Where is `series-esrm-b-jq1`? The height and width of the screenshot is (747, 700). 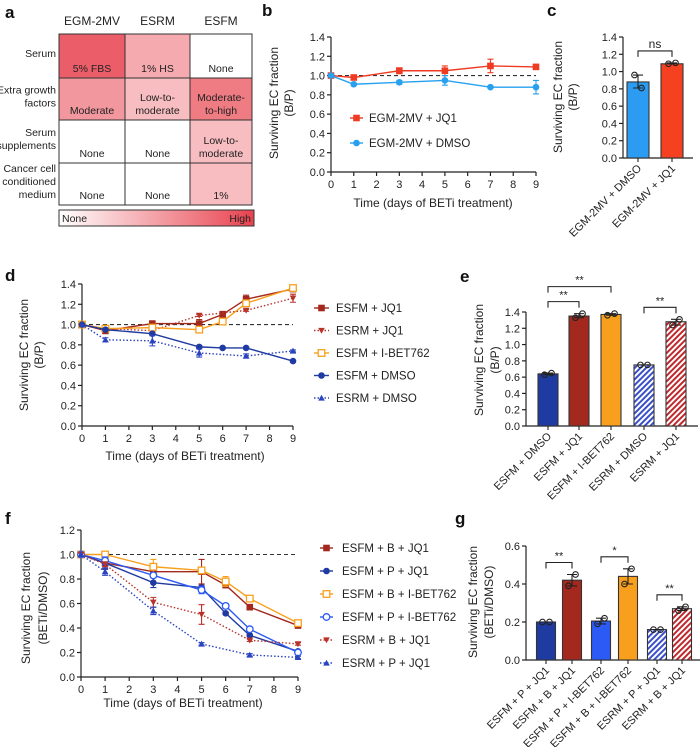
series-esrm-b-jq1 is located at coordinates (189, 599).